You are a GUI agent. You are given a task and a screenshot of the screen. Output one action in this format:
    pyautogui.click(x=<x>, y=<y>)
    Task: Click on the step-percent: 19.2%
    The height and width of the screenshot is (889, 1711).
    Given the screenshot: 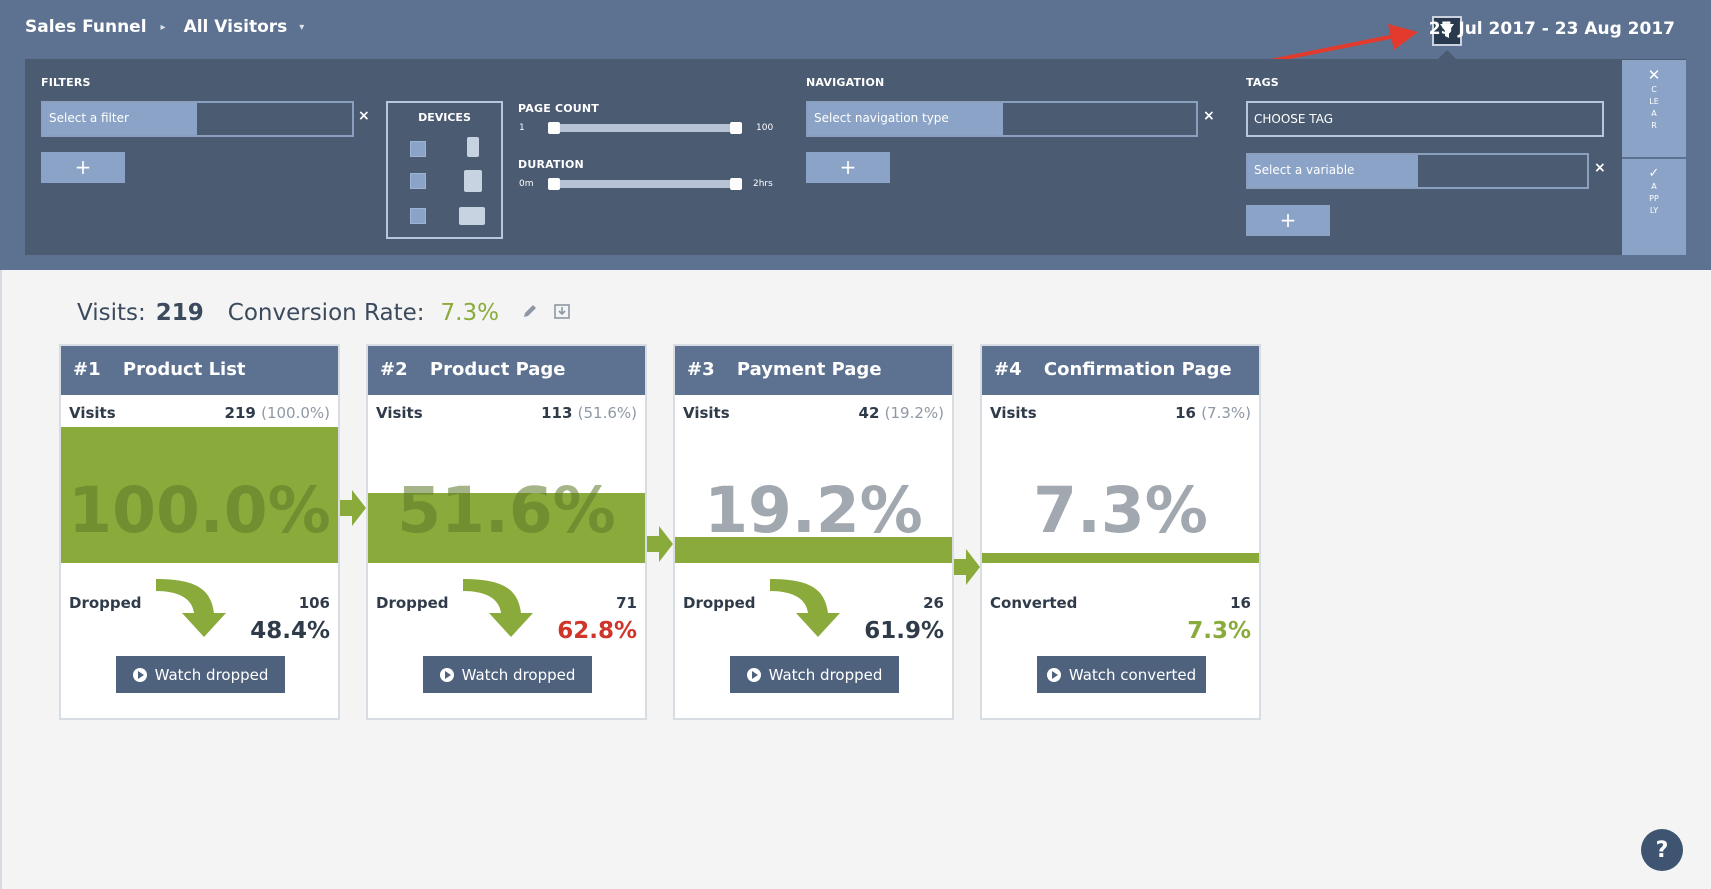 What is the action you would take?
    pyautogui.click(x=813, y=510)
    